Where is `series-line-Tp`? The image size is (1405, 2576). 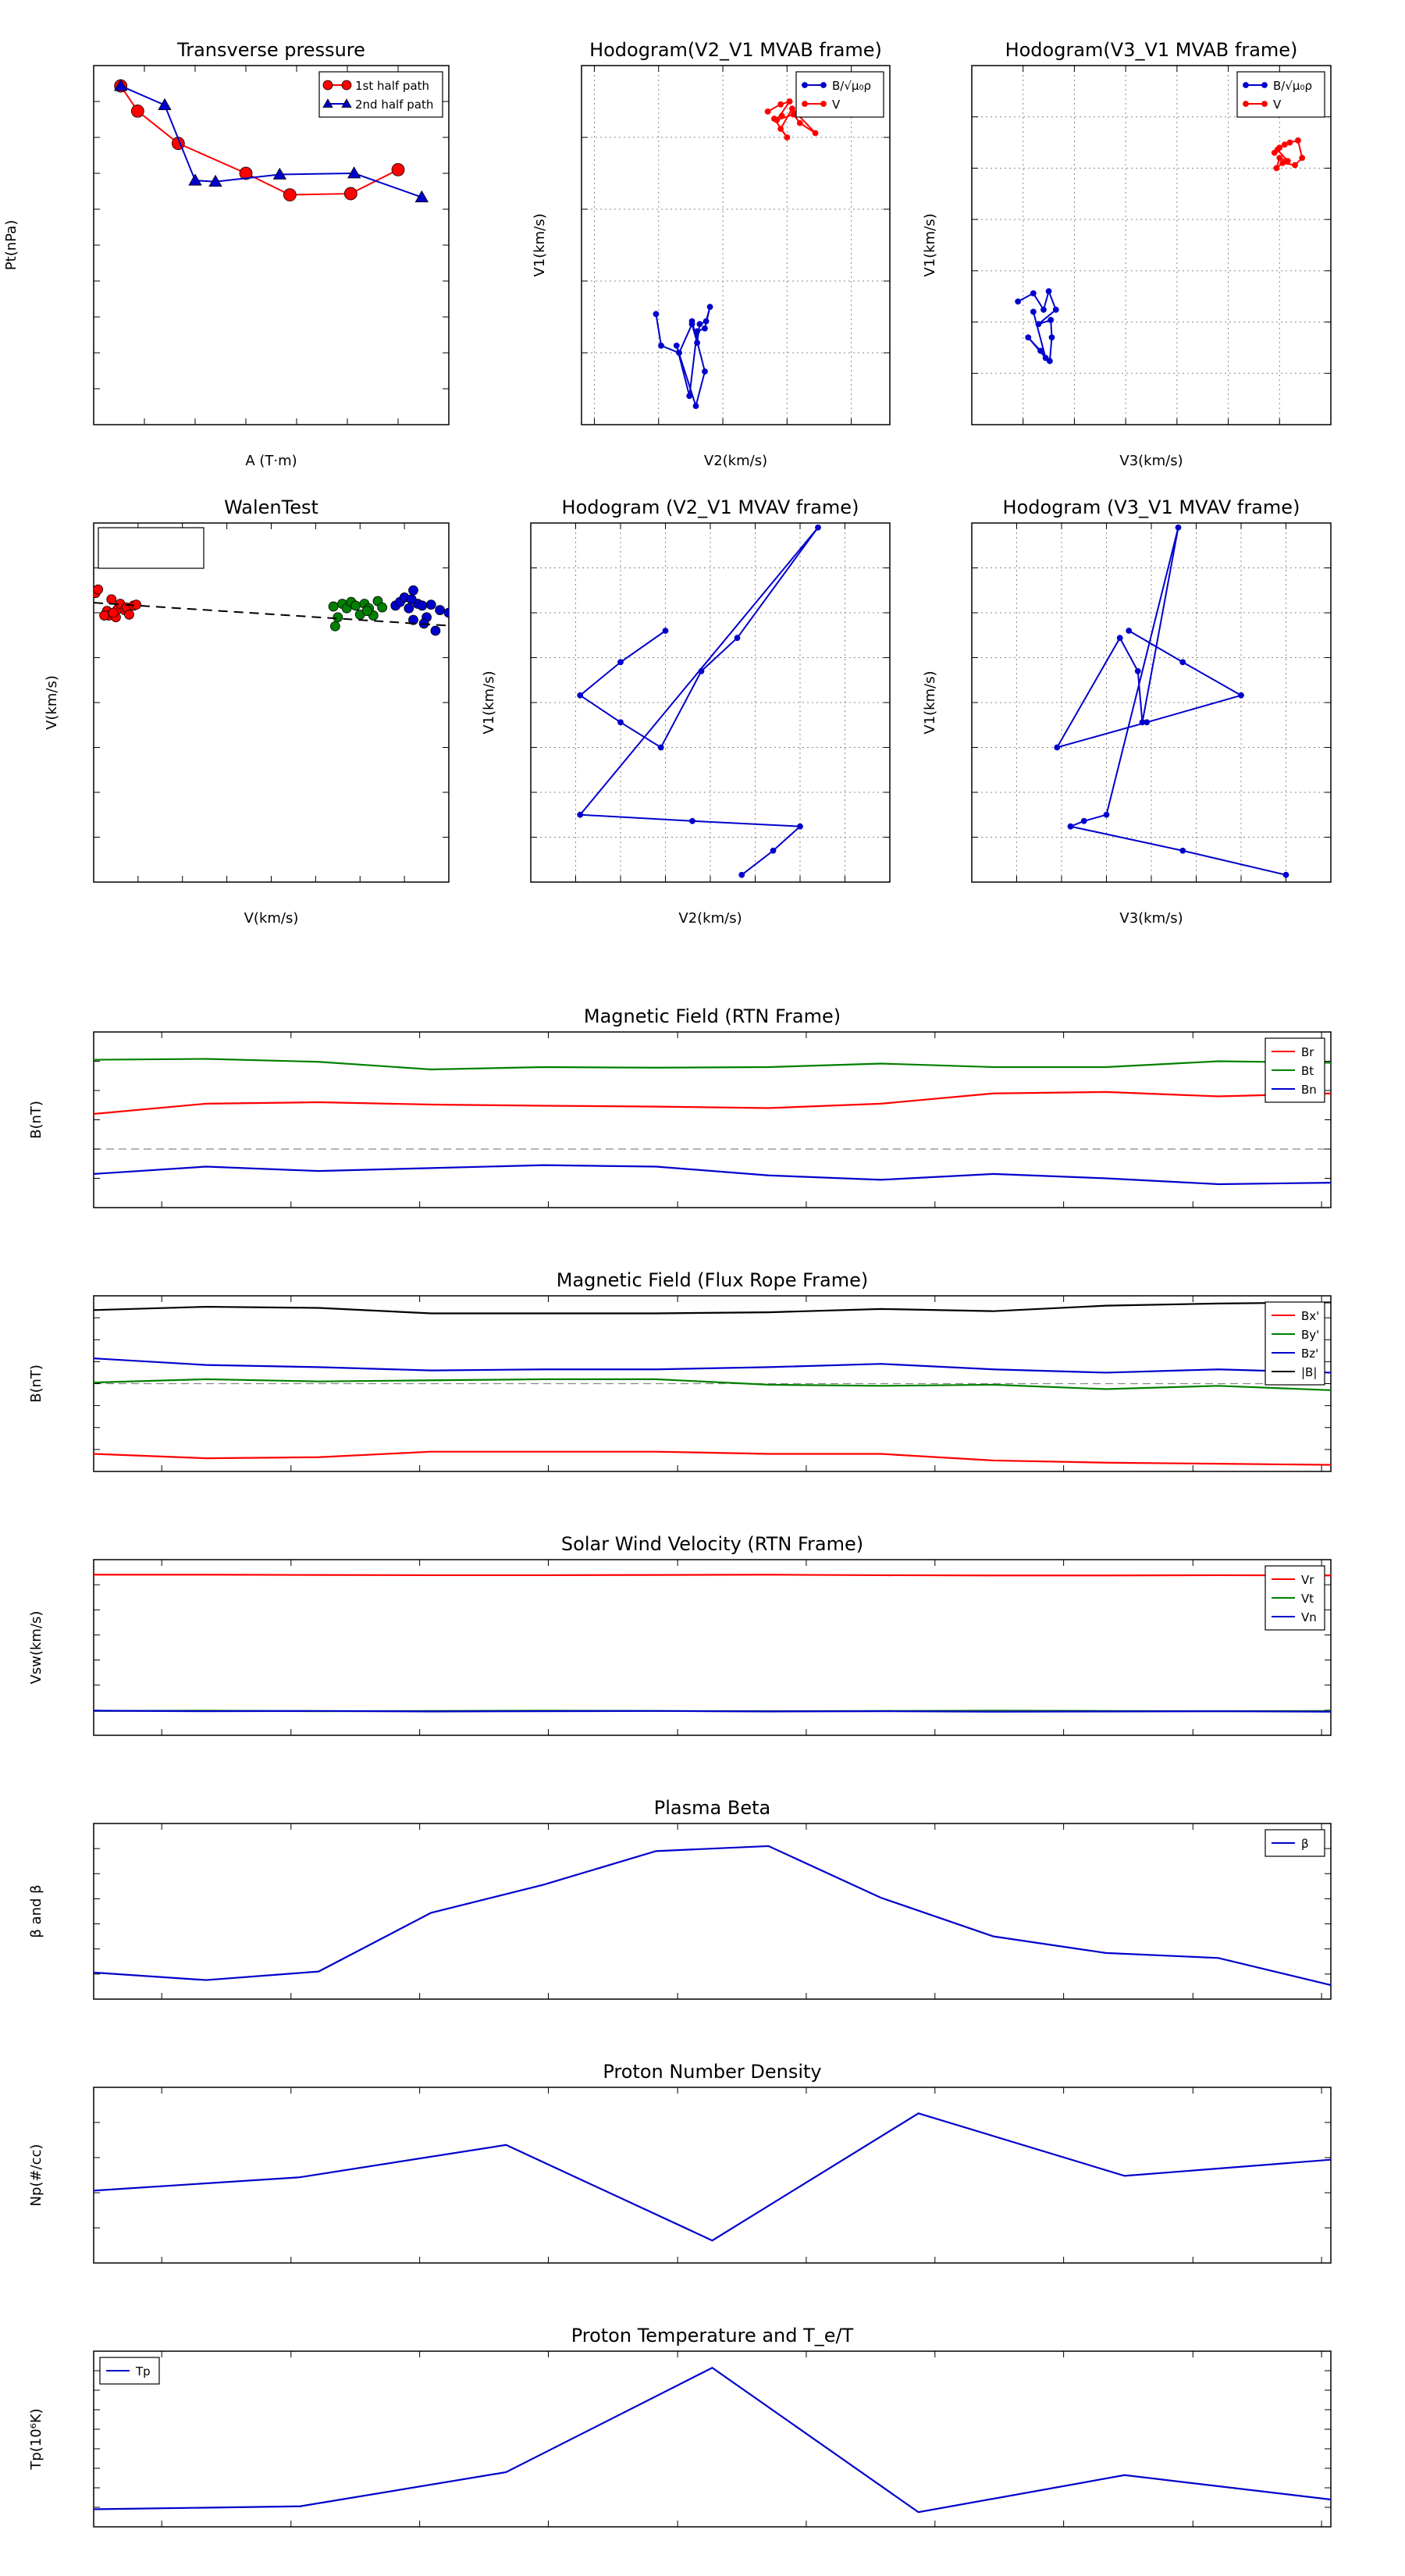
series-line-Tp is located at coordinates (713, 2440).